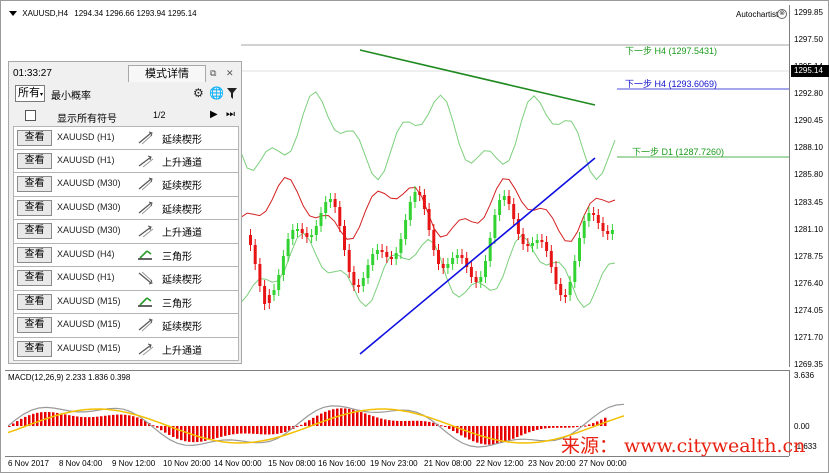  I want to click on restore-icon: ⧉, so click(213, 73).